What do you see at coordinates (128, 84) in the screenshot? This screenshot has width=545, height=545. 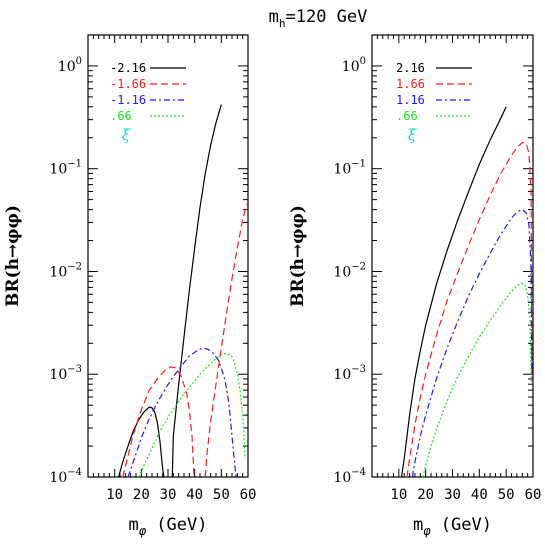 I see `legend-entry-label: -1.66` at bounding box center [128, 84].